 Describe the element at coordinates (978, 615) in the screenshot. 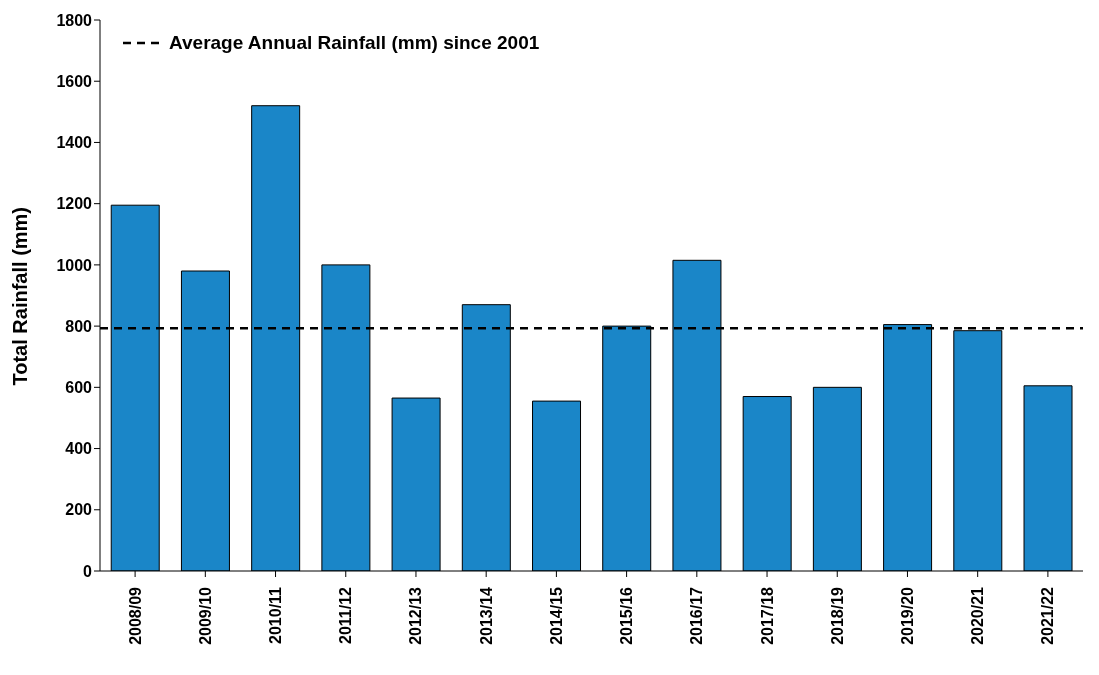

I see `x-tick-label: 2020/21` at that location.